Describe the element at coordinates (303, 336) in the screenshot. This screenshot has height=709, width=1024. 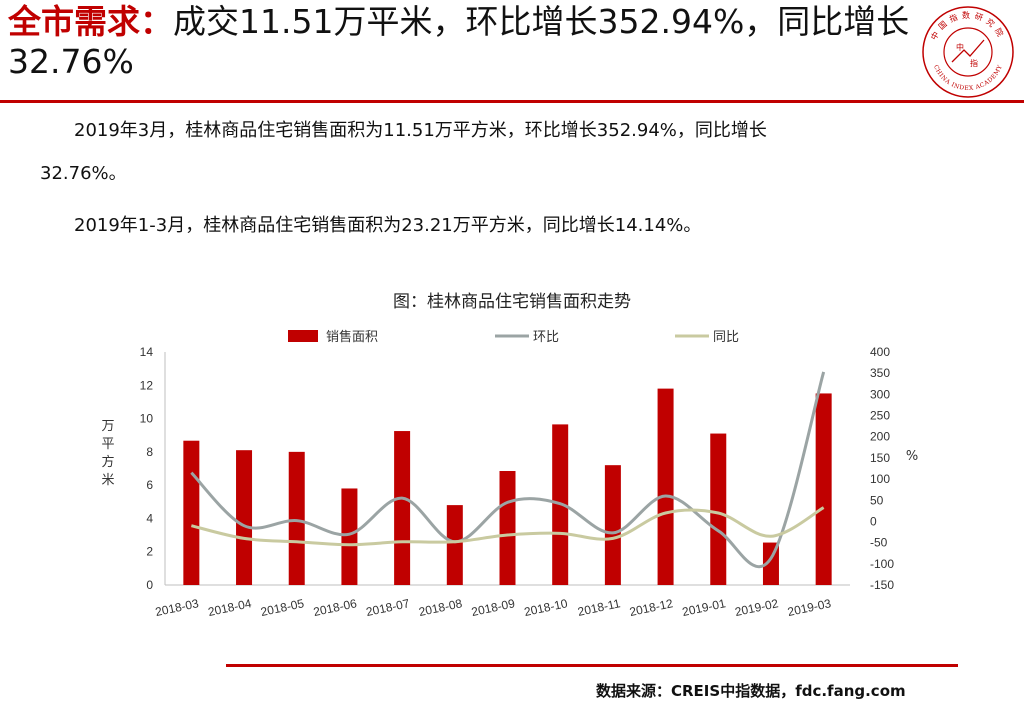
I see `legend-swatch-销售面积` at that location.